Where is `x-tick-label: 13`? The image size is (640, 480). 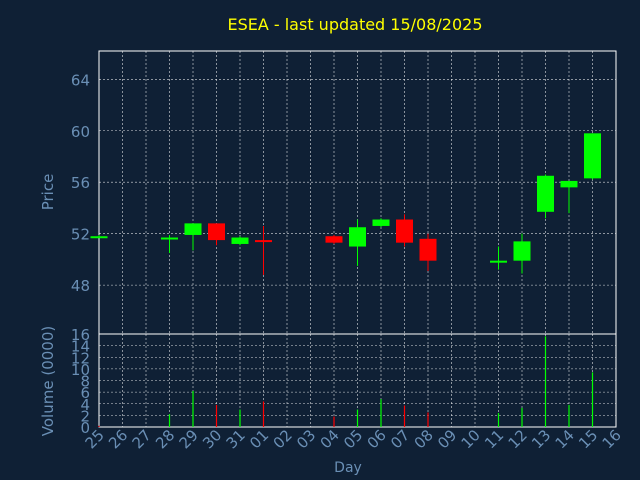 x-tick-label: 13 is located at coordinates (541, 439).